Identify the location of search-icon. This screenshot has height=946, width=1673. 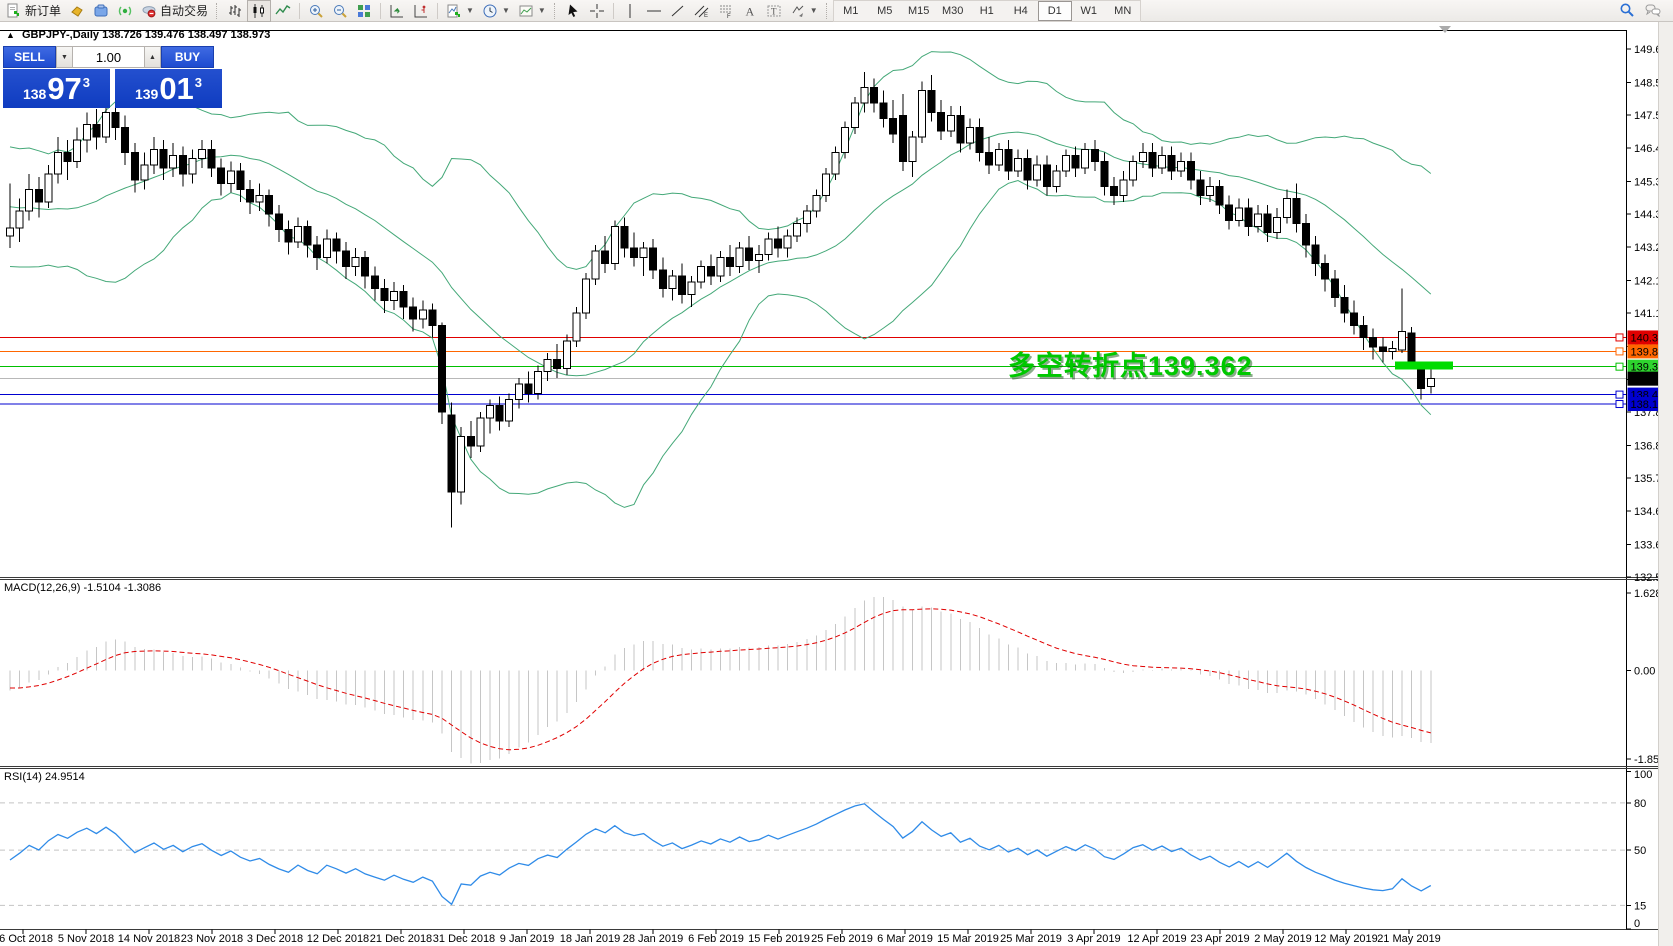
(1627, 10).